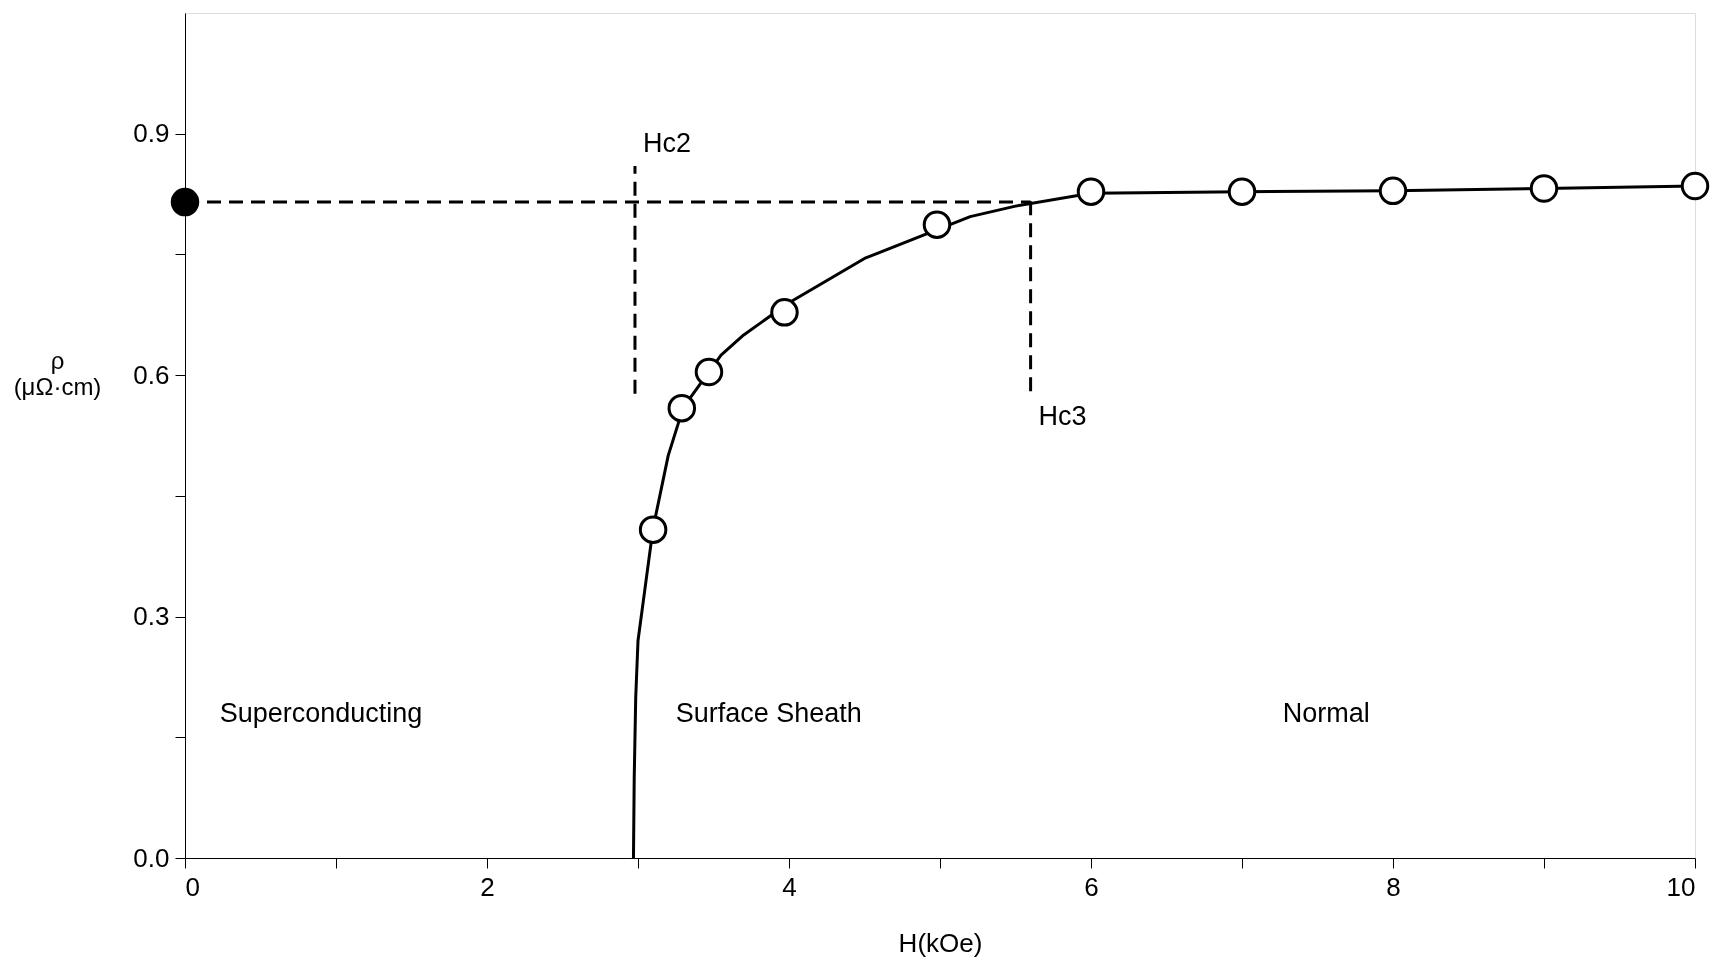 The image size is (1723, 979). I want to click on x-tick-label: 2, so click(487, 886).